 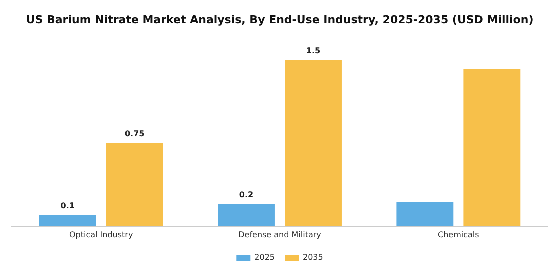 I want to click on chart-title: US Barium Nitrate Market Analysis, By End-Use Industry, 2025-2035 (USD Million), so click(x=280, y=19).